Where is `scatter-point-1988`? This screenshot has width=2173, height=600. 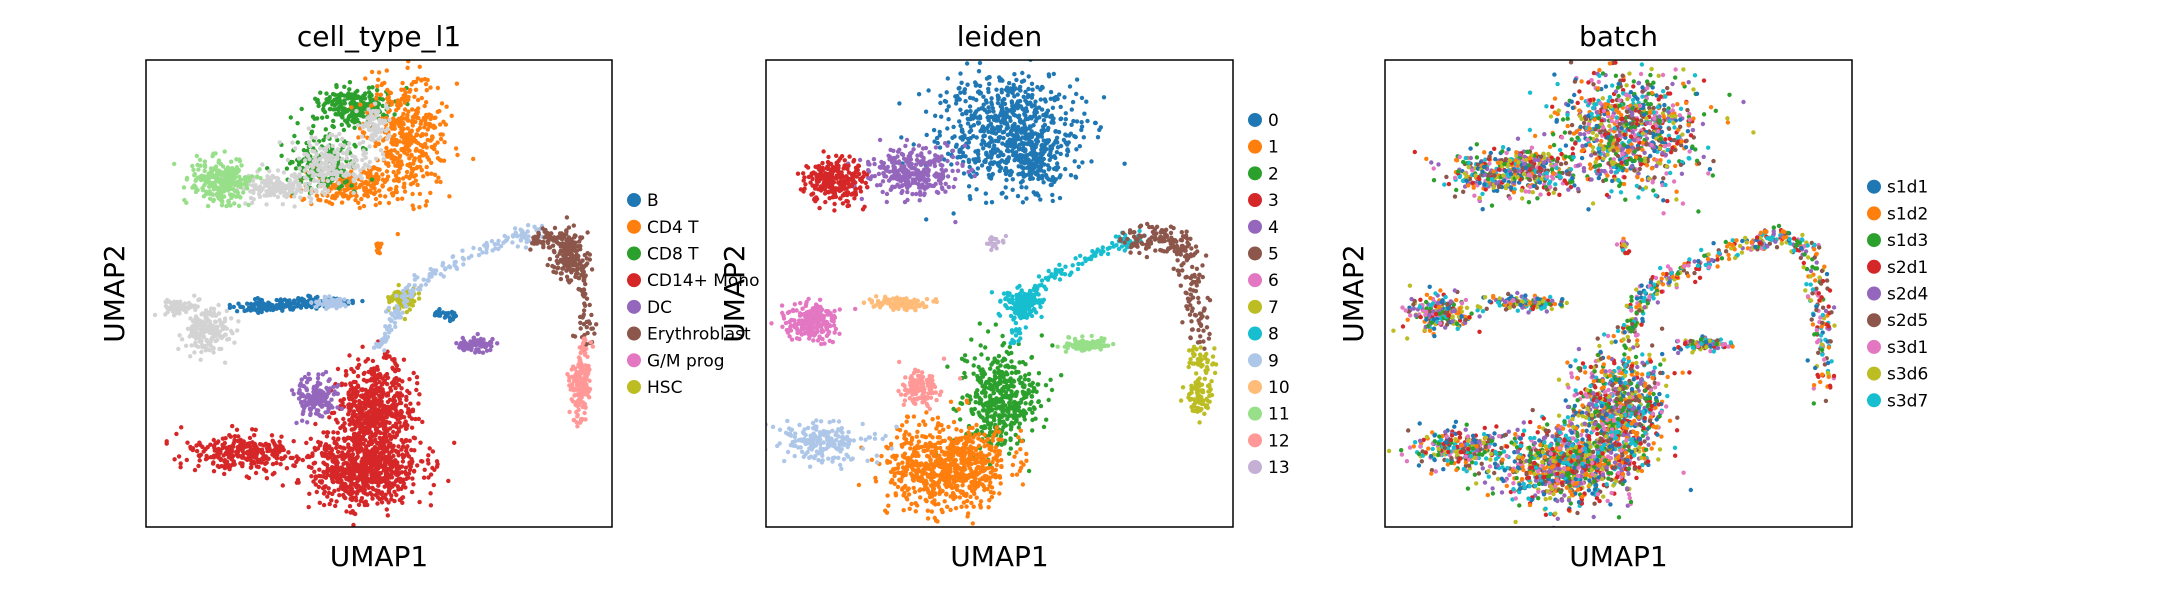
scatter-point-1988 is located at coordinates (201, 352).